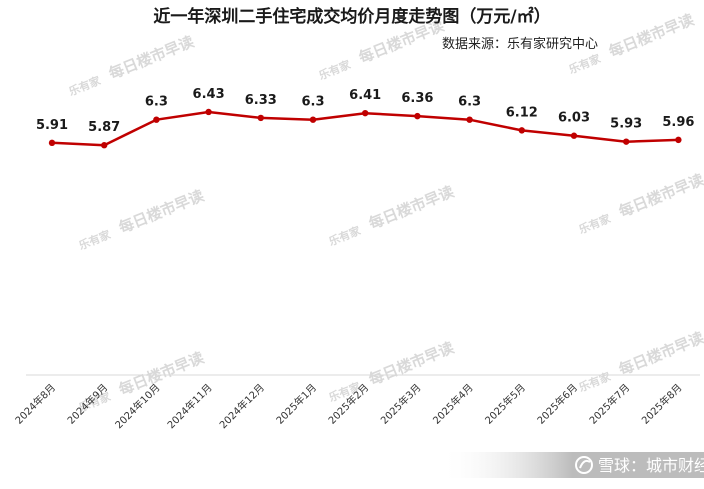  Describe the element at coordinates (296, 404) in the screenshot. I see `x-tick-label: 2025年1月` at that location.